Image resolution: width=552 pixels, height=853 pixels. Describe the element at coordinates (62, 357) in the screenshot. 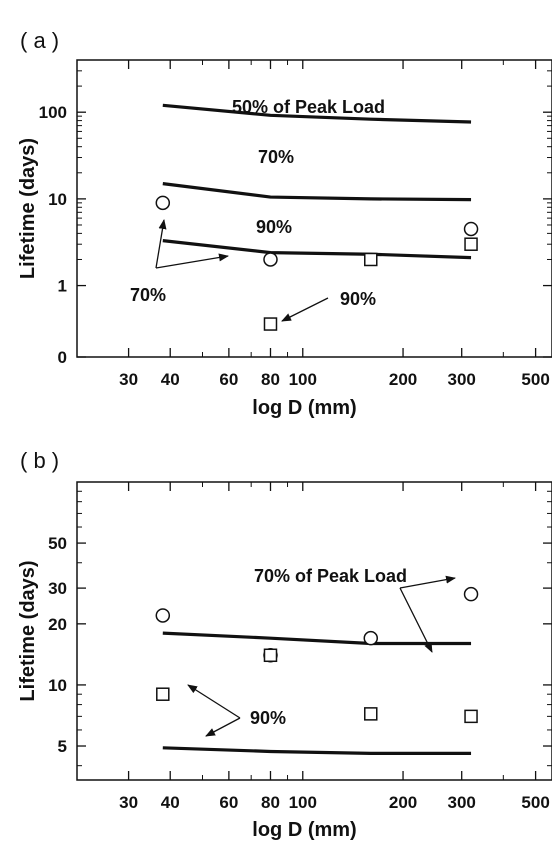

I see `y-tick-label: 0` at that location.